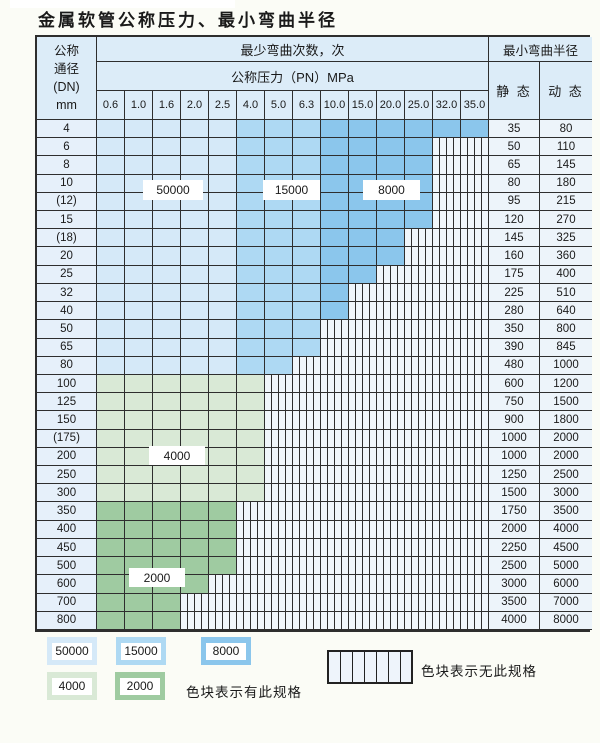  What do you see at coordinates (514, 420) in the screenshot?
I see `static-radius-dn150: 900` at bounding box center [514, 420].